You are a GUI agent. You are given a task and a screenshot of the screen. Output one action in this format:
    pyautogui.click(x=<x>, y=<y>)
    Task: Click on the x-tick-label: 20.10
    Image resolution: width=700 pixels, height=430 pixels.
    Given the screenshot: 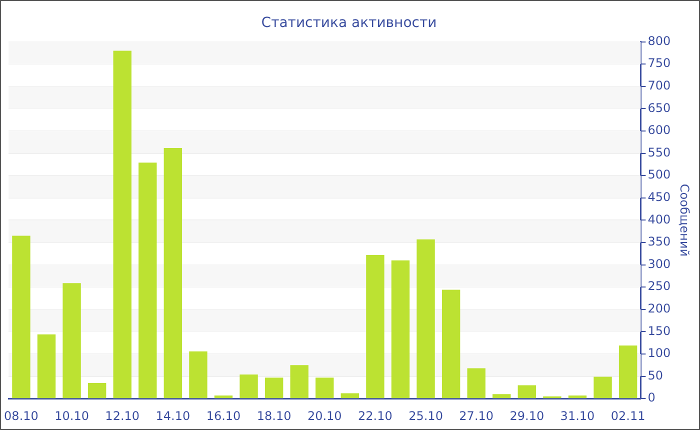 What is the action you would take?
    pyautogui.click(x=324, y=415)
    